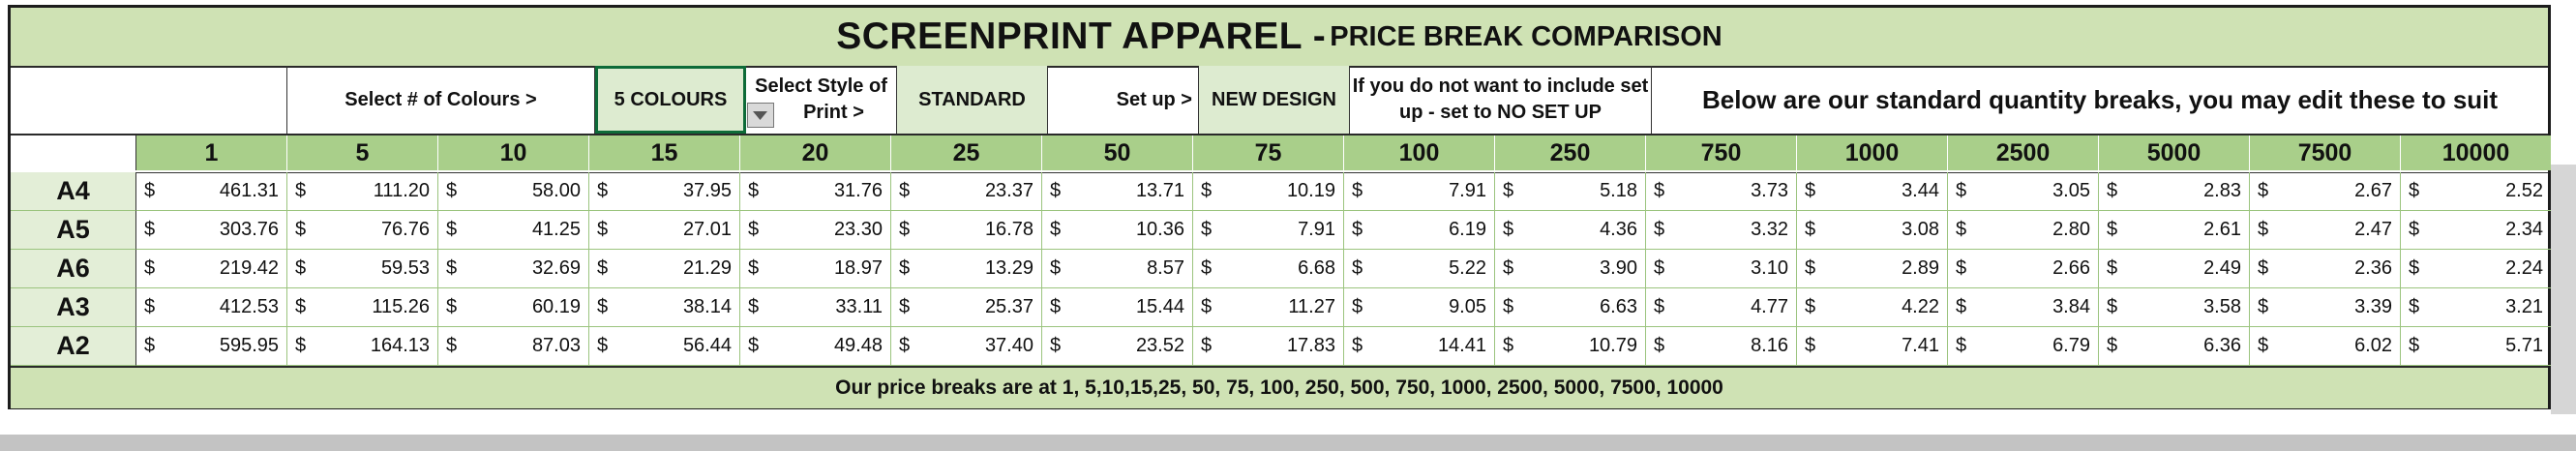 This screenshot has width=2576, height=451. What do you see at coordinates (1721, 191) in the screenshot?
I see `price-cell: $3.73` at bounding box center [1721, 191].